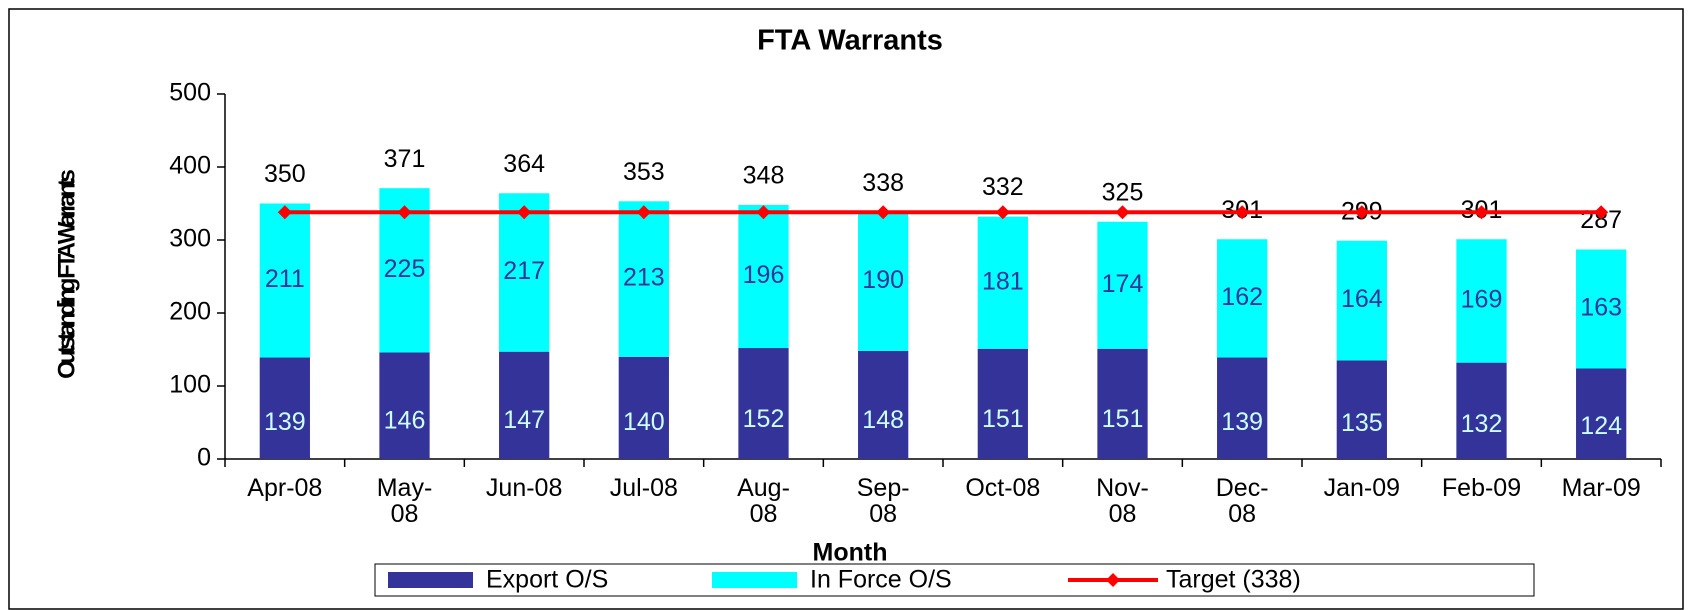 This screenshot has height=610, width=1693. I want to click on x-tick-label: Sep-08, so click(883, 501).